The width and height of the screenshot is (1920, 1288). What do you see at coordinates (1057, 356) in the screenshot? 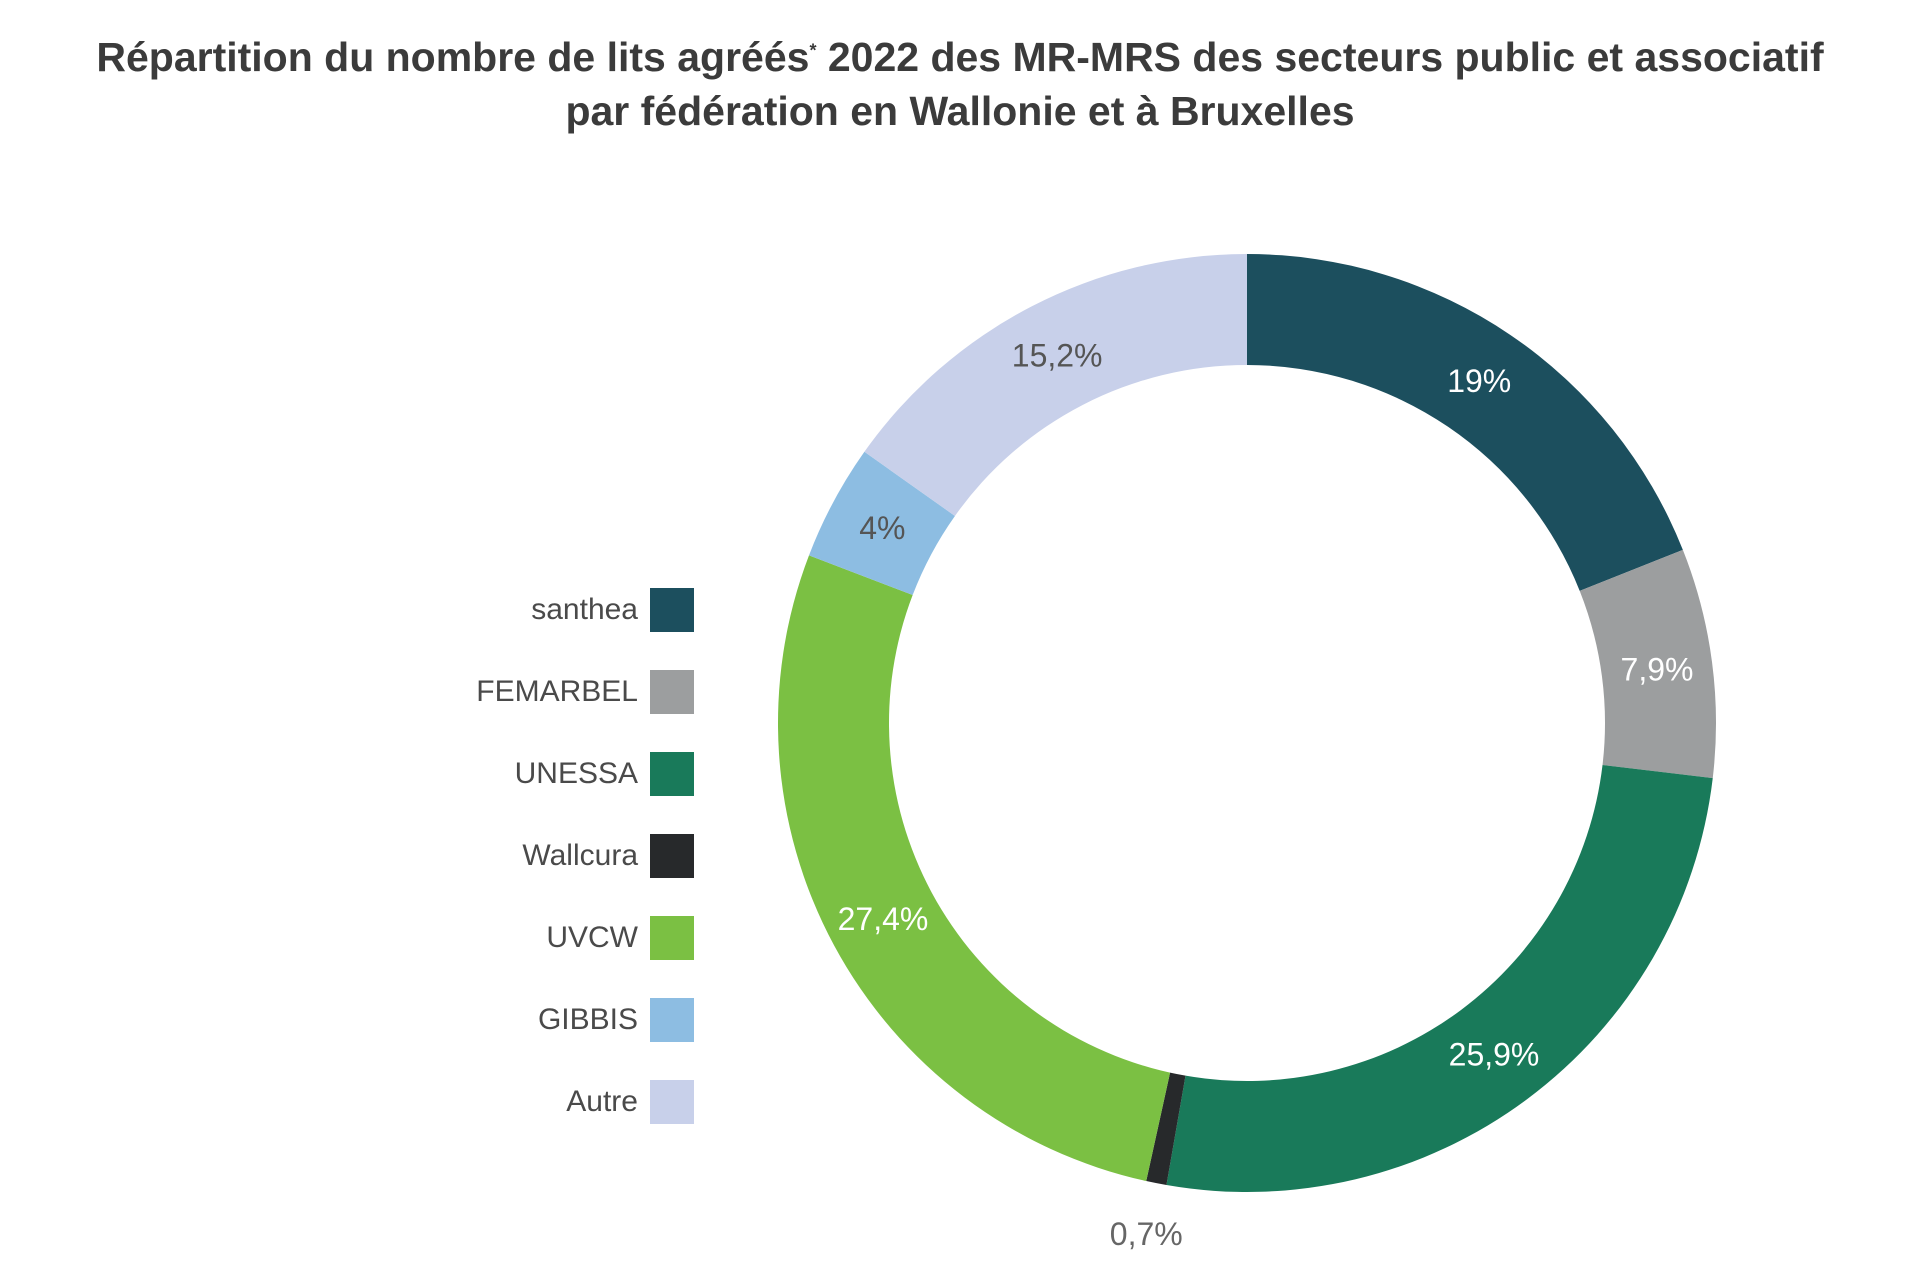
I see `data-label-autre: 15,2%` at bounding box center [1057, 356].